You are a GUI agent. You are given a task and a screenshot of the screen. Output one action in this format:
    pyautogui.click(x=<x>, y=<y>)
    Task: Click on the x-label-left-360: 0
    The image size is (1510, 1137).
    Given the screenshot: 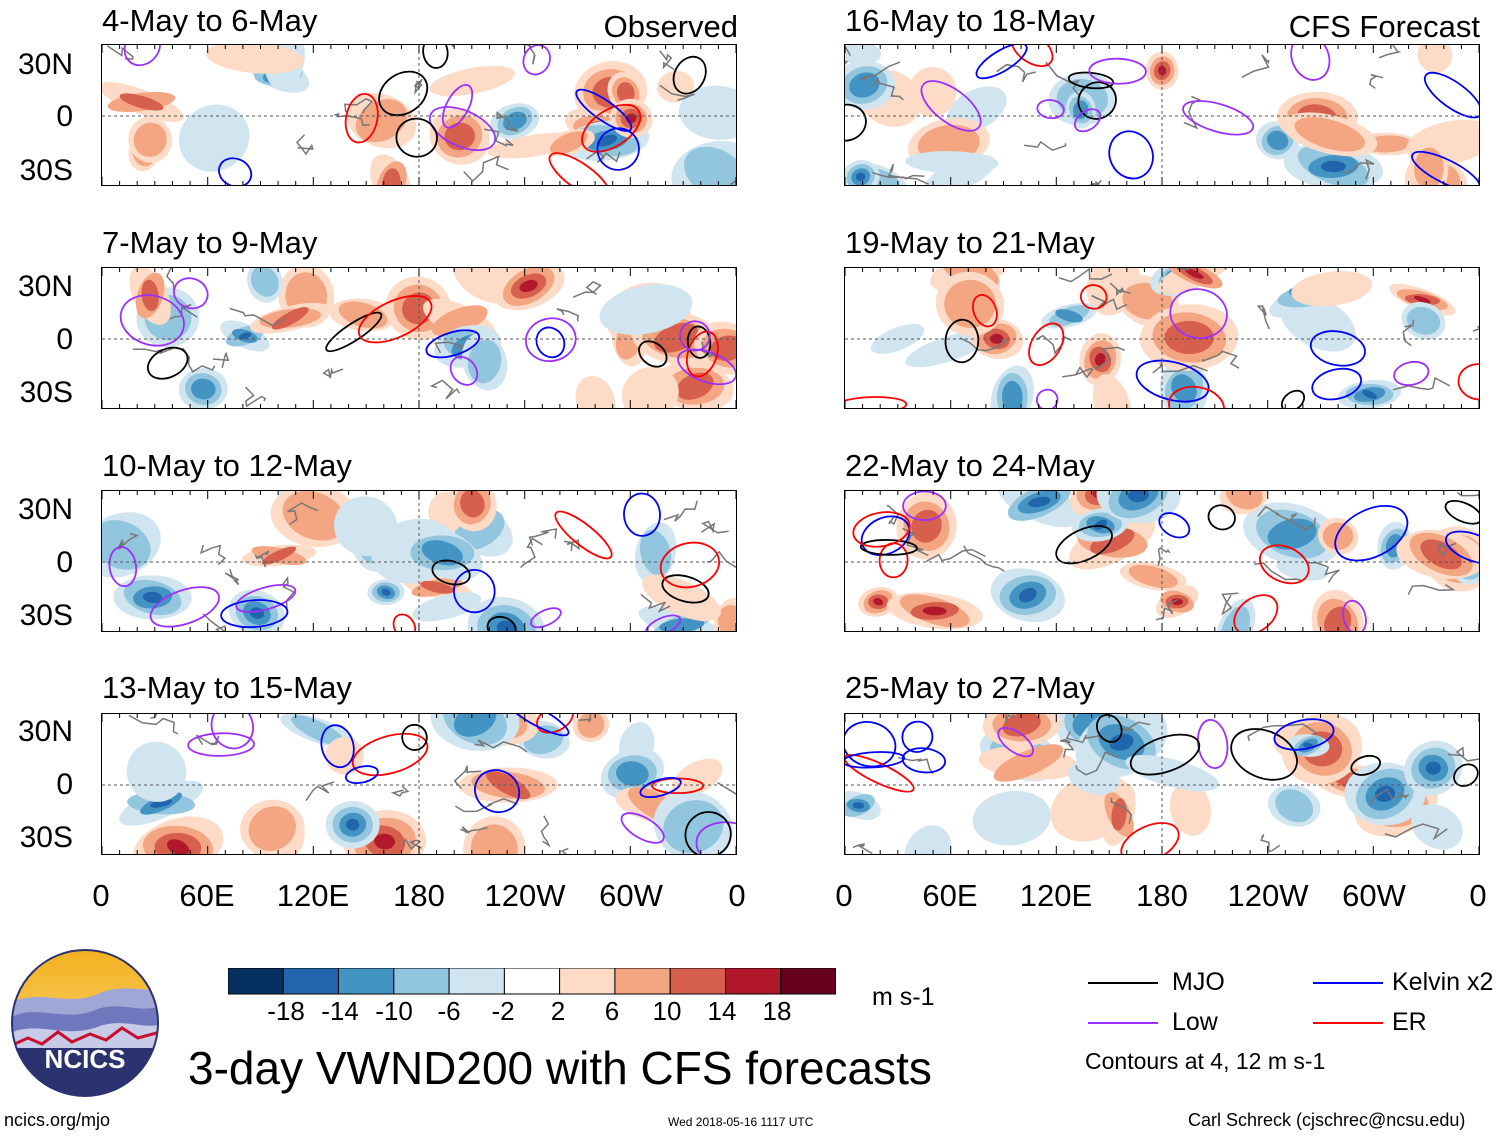 What is the action you would take?
    pyautogui.click(x=737, y=895)
    